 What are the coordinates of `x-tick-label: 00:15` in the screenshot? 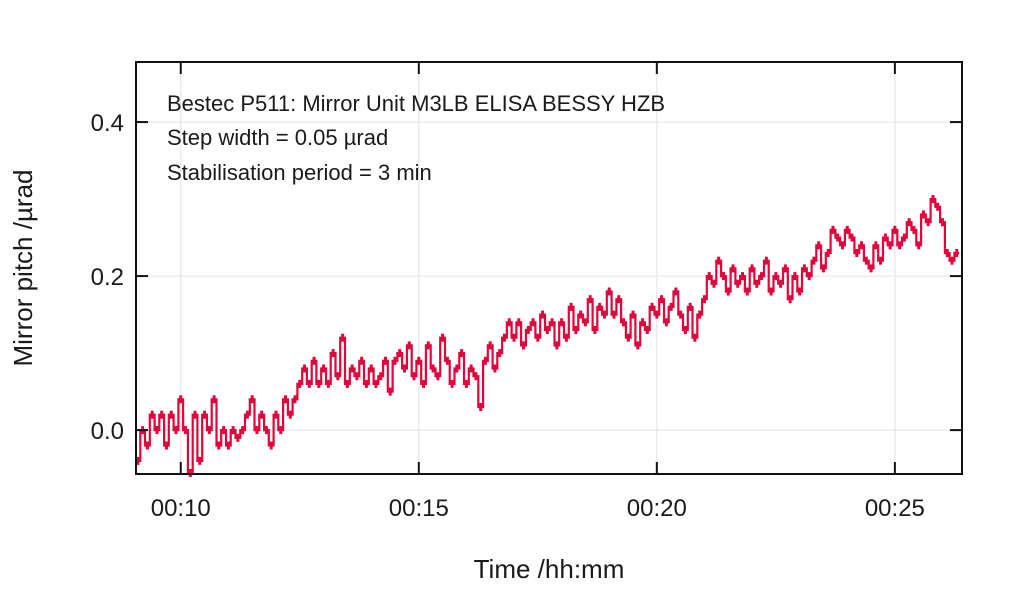 It's located at (419, 508).